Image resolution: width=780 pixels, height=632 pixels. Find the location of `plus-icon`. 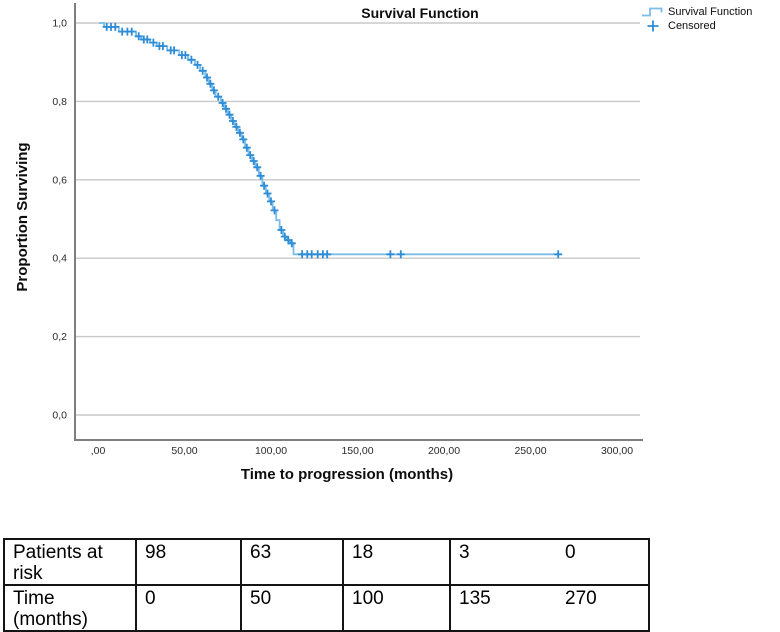

plus-icon is located at coordinates (653, 26).